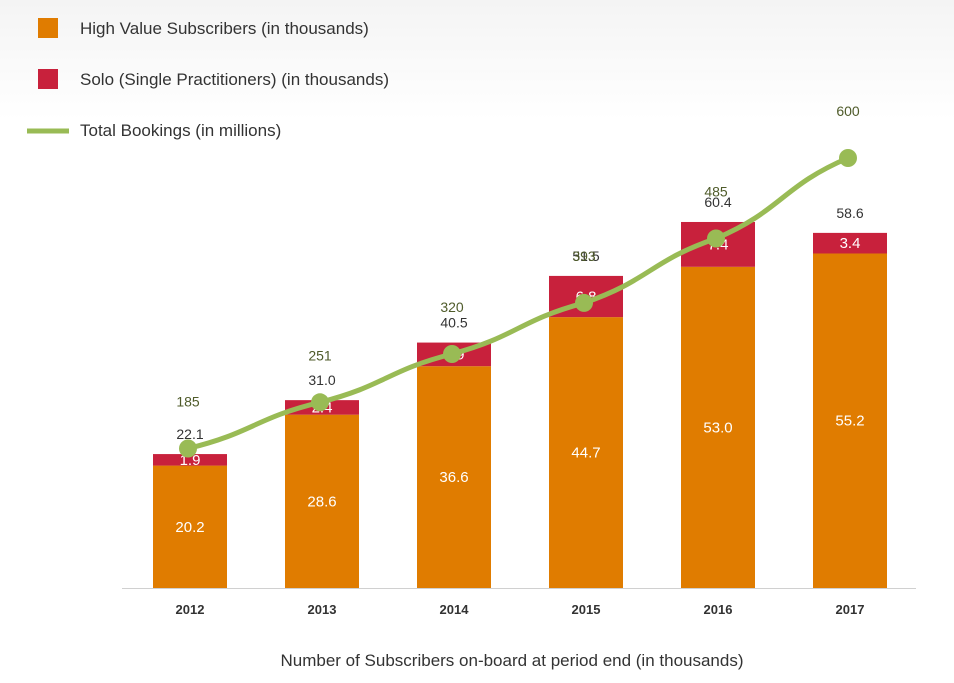 The image size is (954, 683). I want to click on x-tick-2012: 2012, so click(190, 609).